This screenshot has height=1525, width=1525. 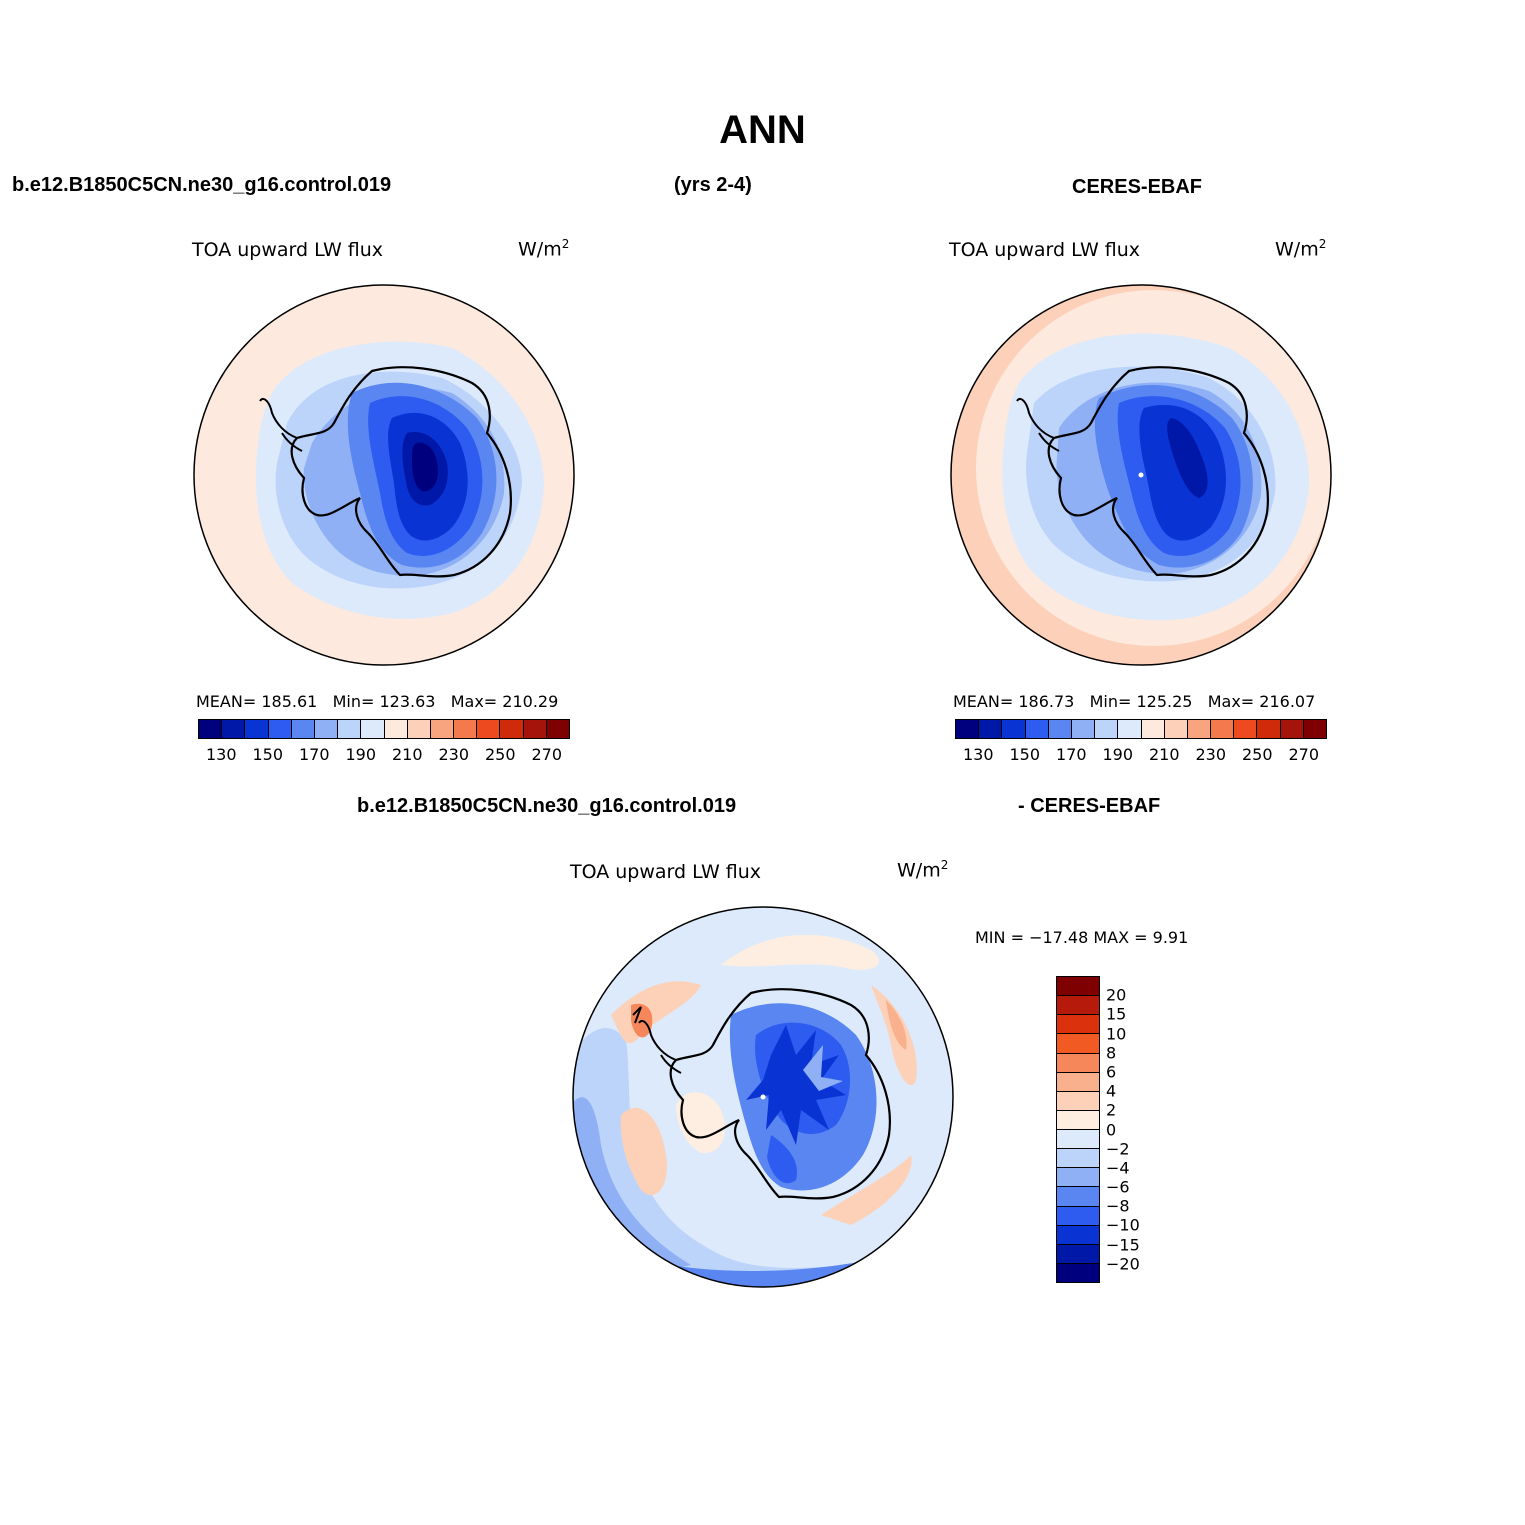 I want to click on diff-panel-title: TOA upward LW flux, so click(x=666, y=872).